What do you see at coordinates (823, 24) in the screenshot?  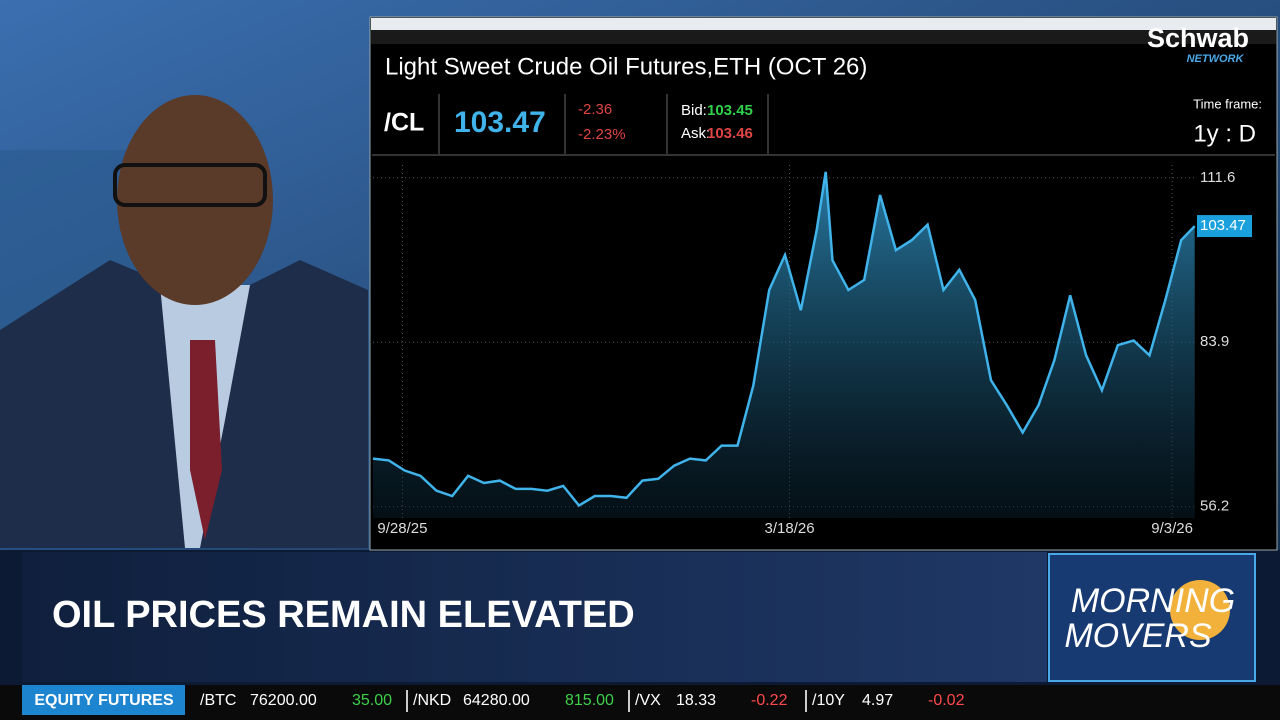 I see `window-titlebar` at bounding box center [823, 24].